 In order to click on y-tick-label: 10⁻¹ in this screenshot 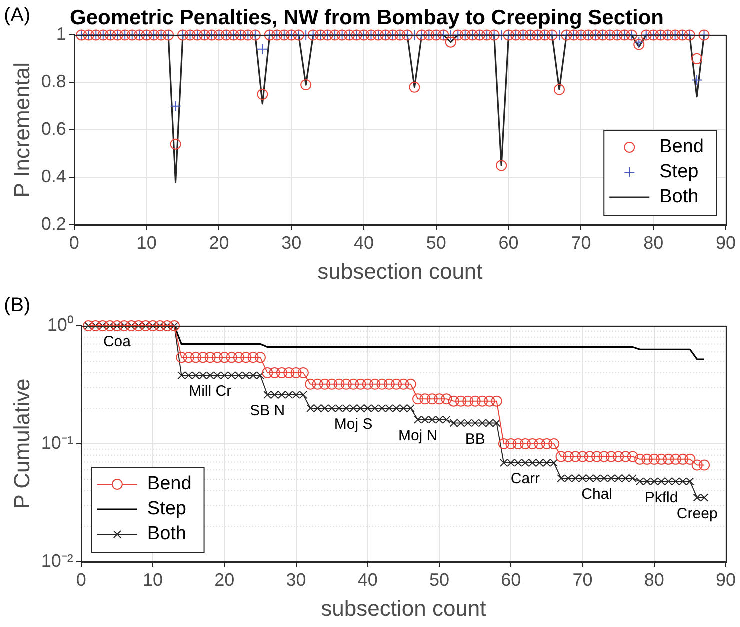, I will do `click(57, 442)`.